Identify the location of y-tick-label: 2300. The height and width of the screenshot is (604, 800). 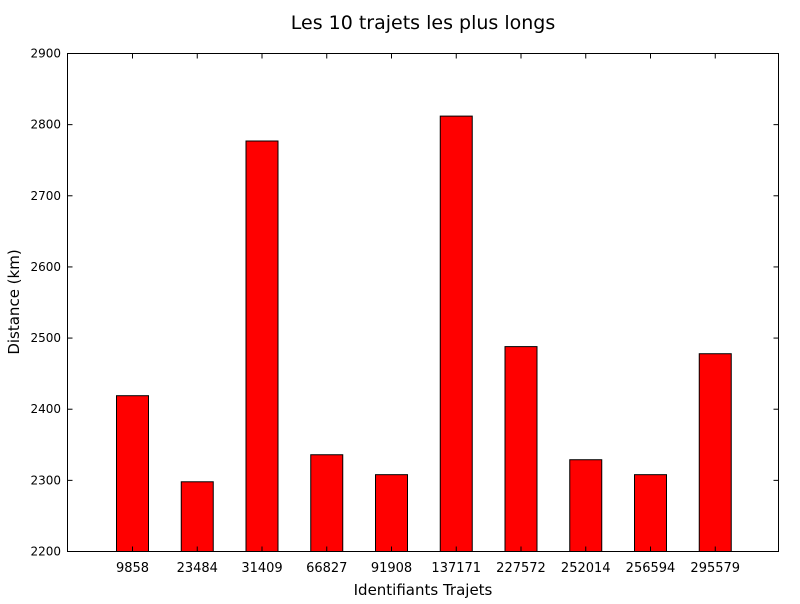
(45, 480).